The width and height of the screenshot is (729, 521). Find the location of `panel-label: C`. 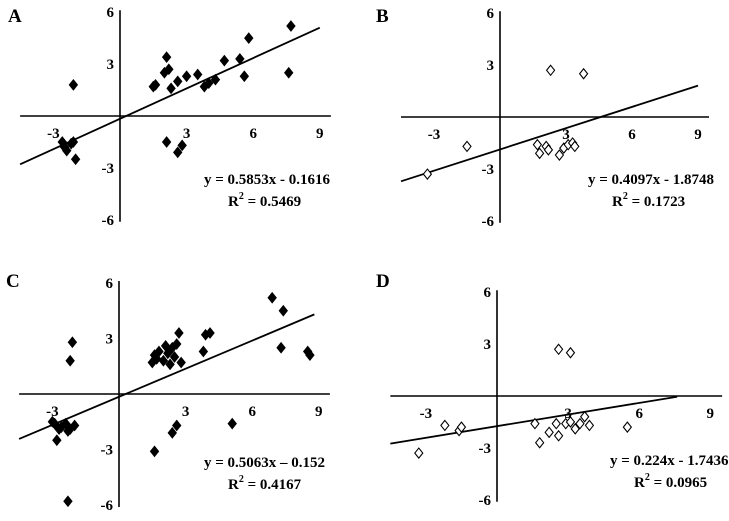

panel-label: C is located at coordinates (13, 281).